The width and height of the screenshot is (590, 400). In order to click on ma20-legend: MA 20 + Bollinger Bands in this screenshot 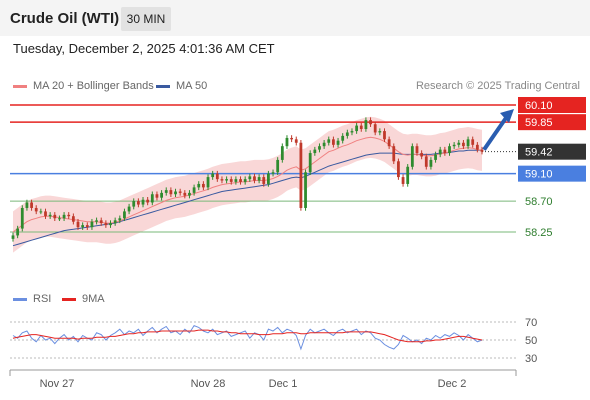, I will do `click(83, 86)`.